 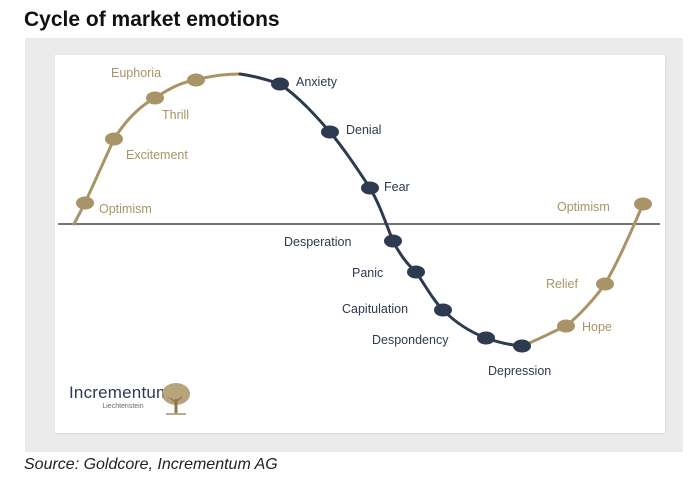 I want to click on brand-subtitle: Liechtenstein, so click(x=123, y=406).